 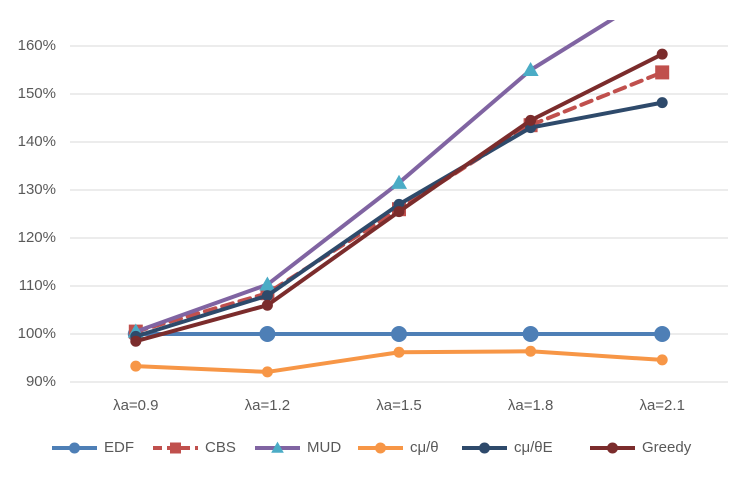 What do you see at coordinates (37, 189) in the screenshot?
I see `y-tick-label: 130%` at bounding box center [37, 189].